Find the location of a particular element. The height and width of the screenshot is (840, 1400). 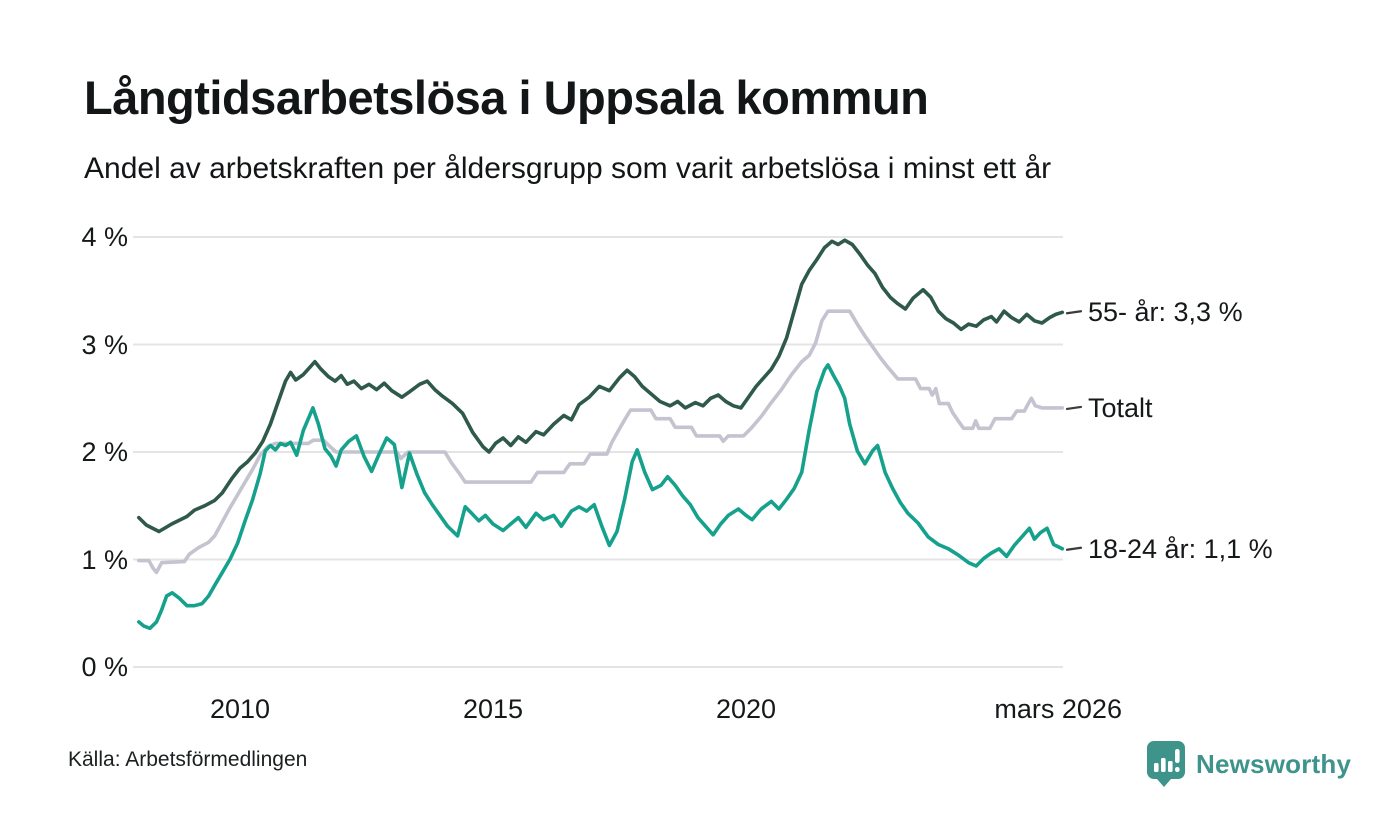

y-tick-label: 0 % is located at coordinates (104, 667).